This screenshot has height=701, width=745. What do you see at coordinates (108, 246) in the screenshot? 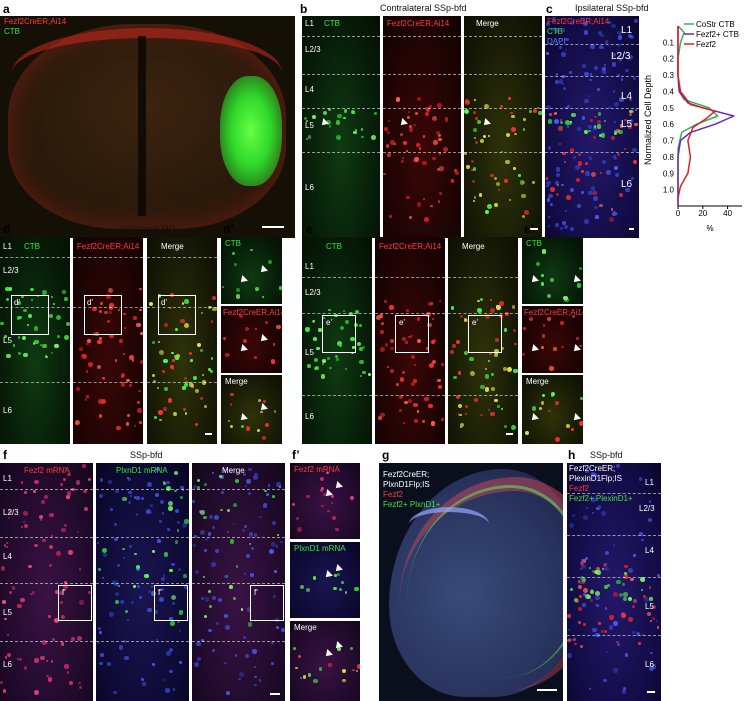
I see `panel-d-col2-label: Fezf2CreER;Ai14` at bounding box center [108, 246].